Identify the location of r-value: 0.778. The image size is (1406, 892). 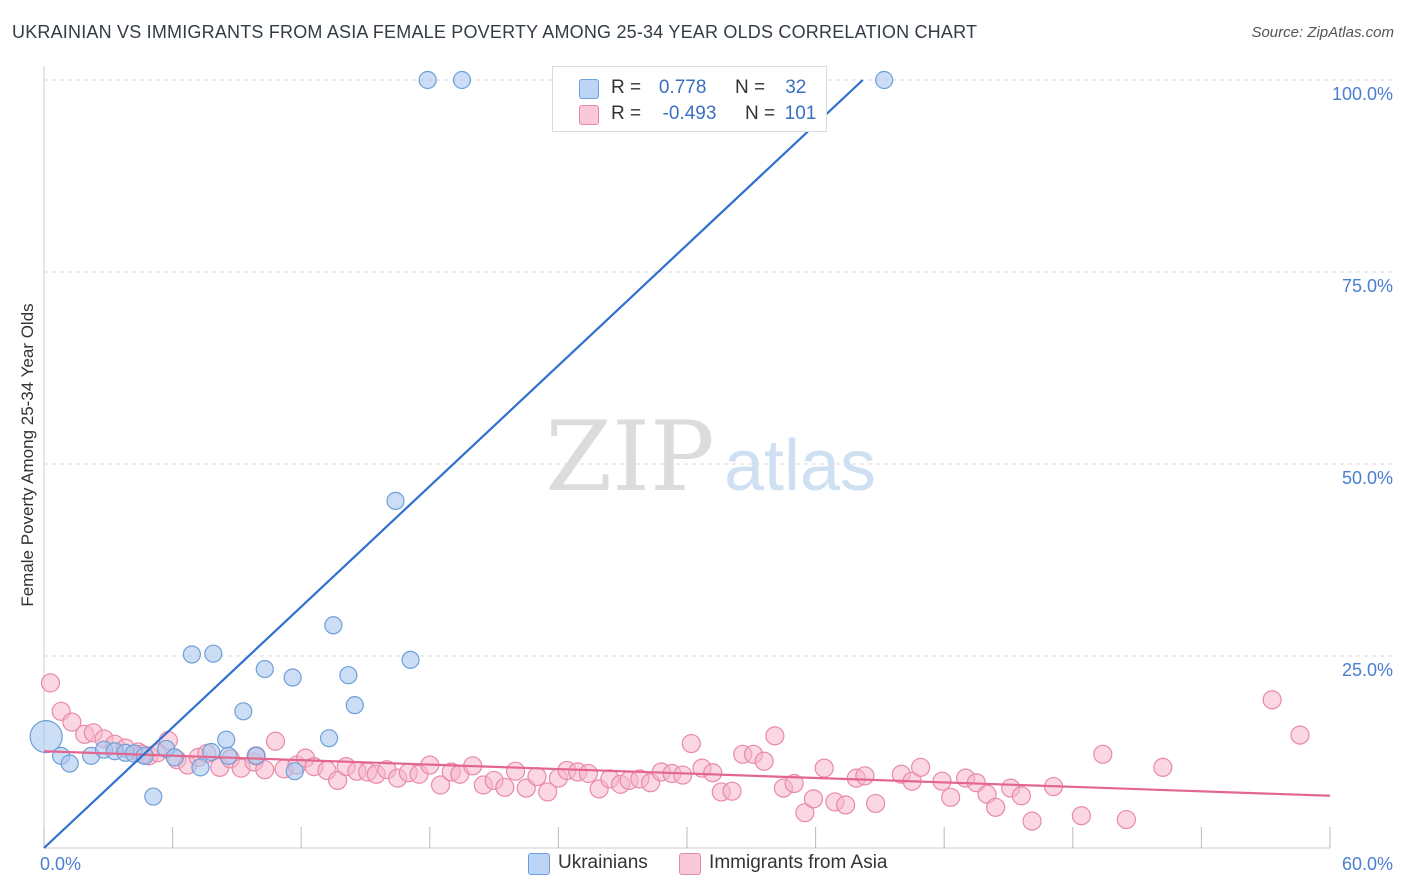
(682, 87).